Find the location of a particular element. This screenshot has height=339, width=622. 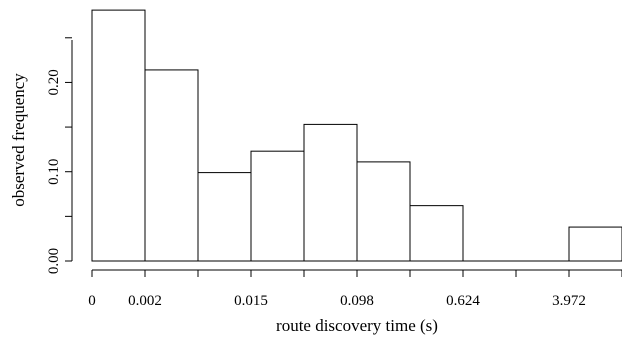

x-axis-label: route discovery time (s) is located at coordinates (357, 325).